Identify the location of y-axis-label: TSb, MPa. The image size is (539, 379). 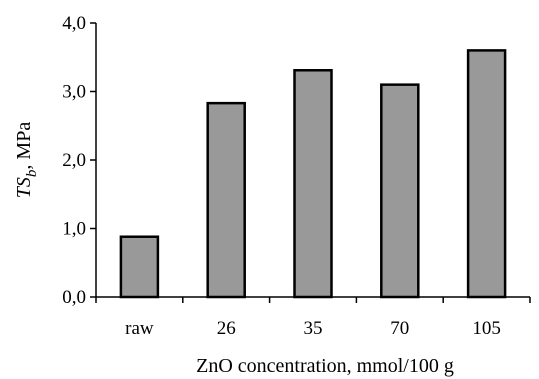
(26, 160).